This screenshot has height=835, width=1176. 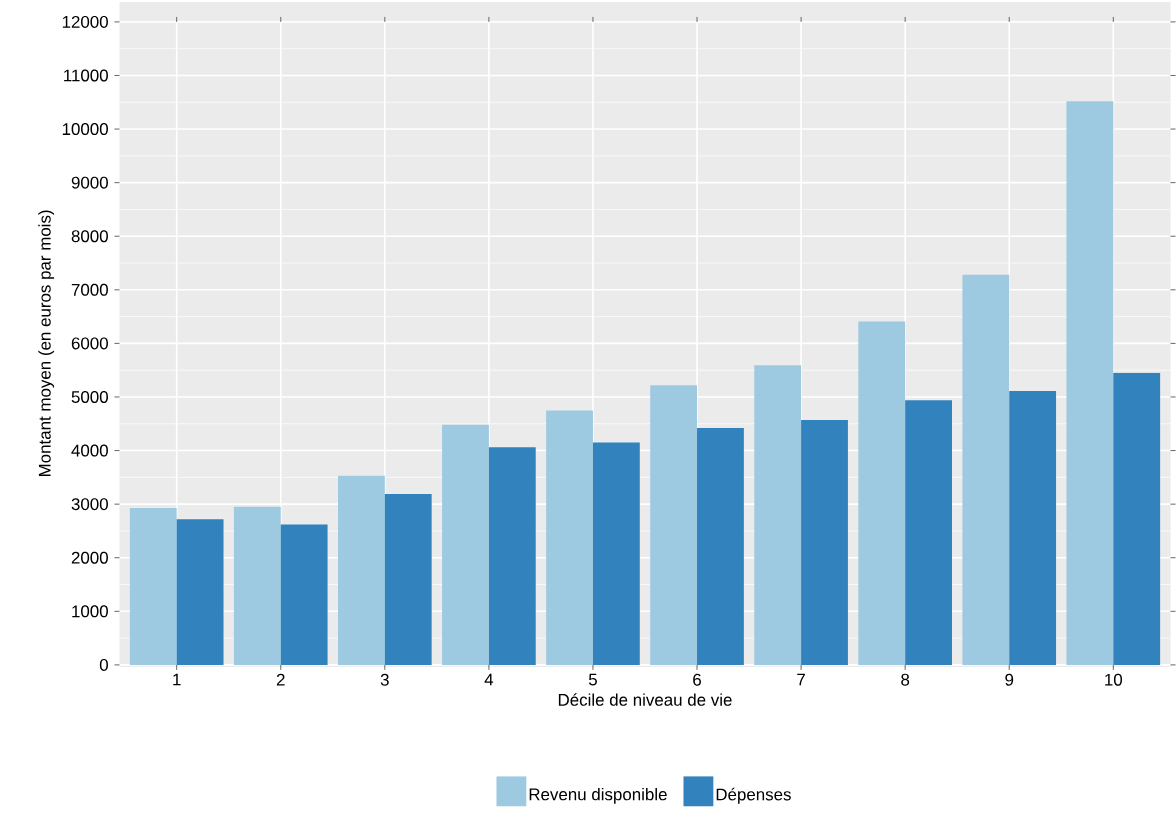 I want to click on x-tick-label: 3, so click(x=384, y=679).